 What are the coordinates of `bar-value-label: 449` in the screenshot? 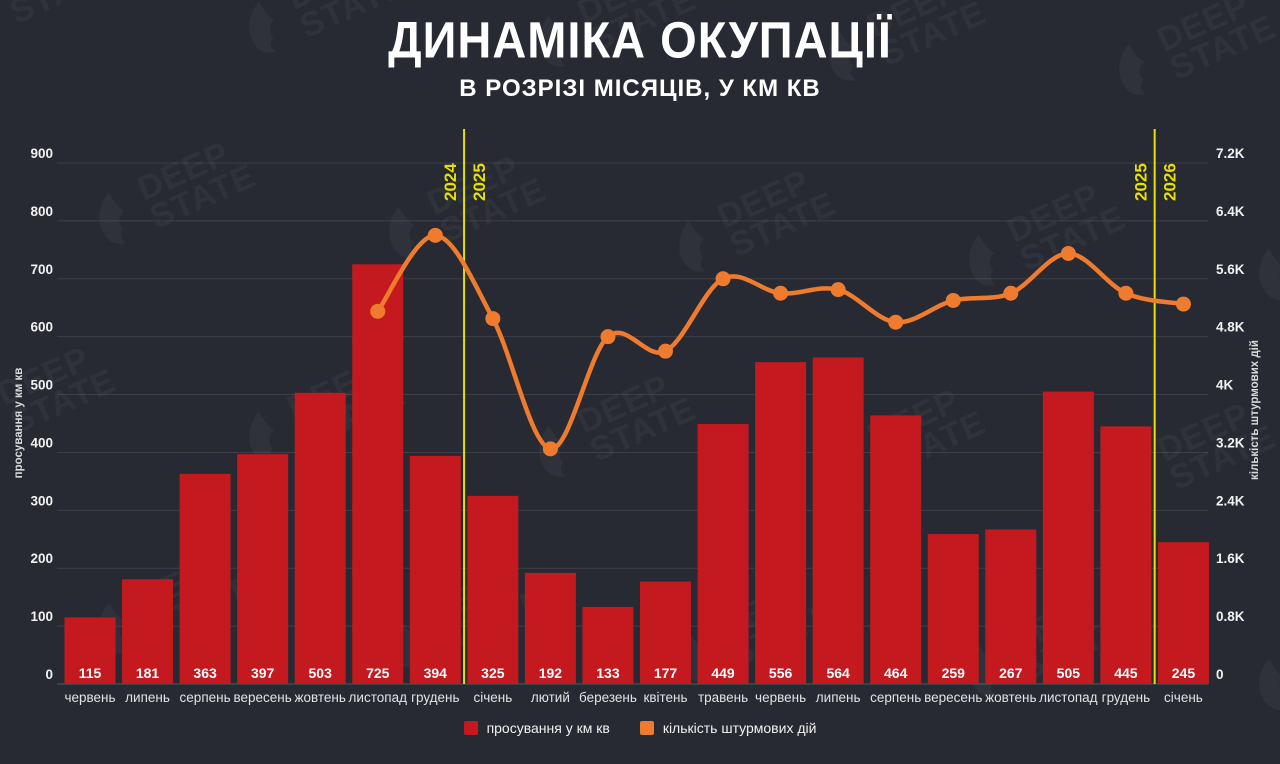 It's located at (723, 673).